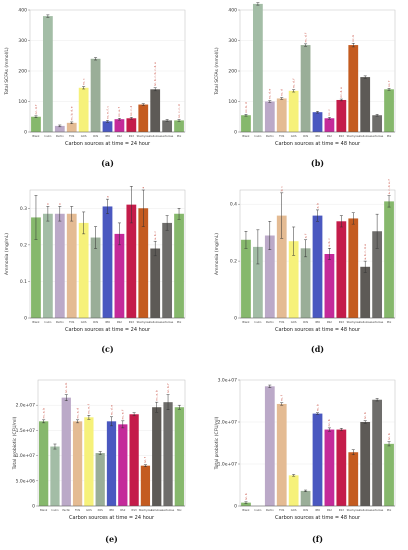 Image resolution: width=408 pixels, height=550 pixels. Describe the element at coordinates (26, 406) in the screenshot. I see `y-tick-label: 2.0e+07` at that location.